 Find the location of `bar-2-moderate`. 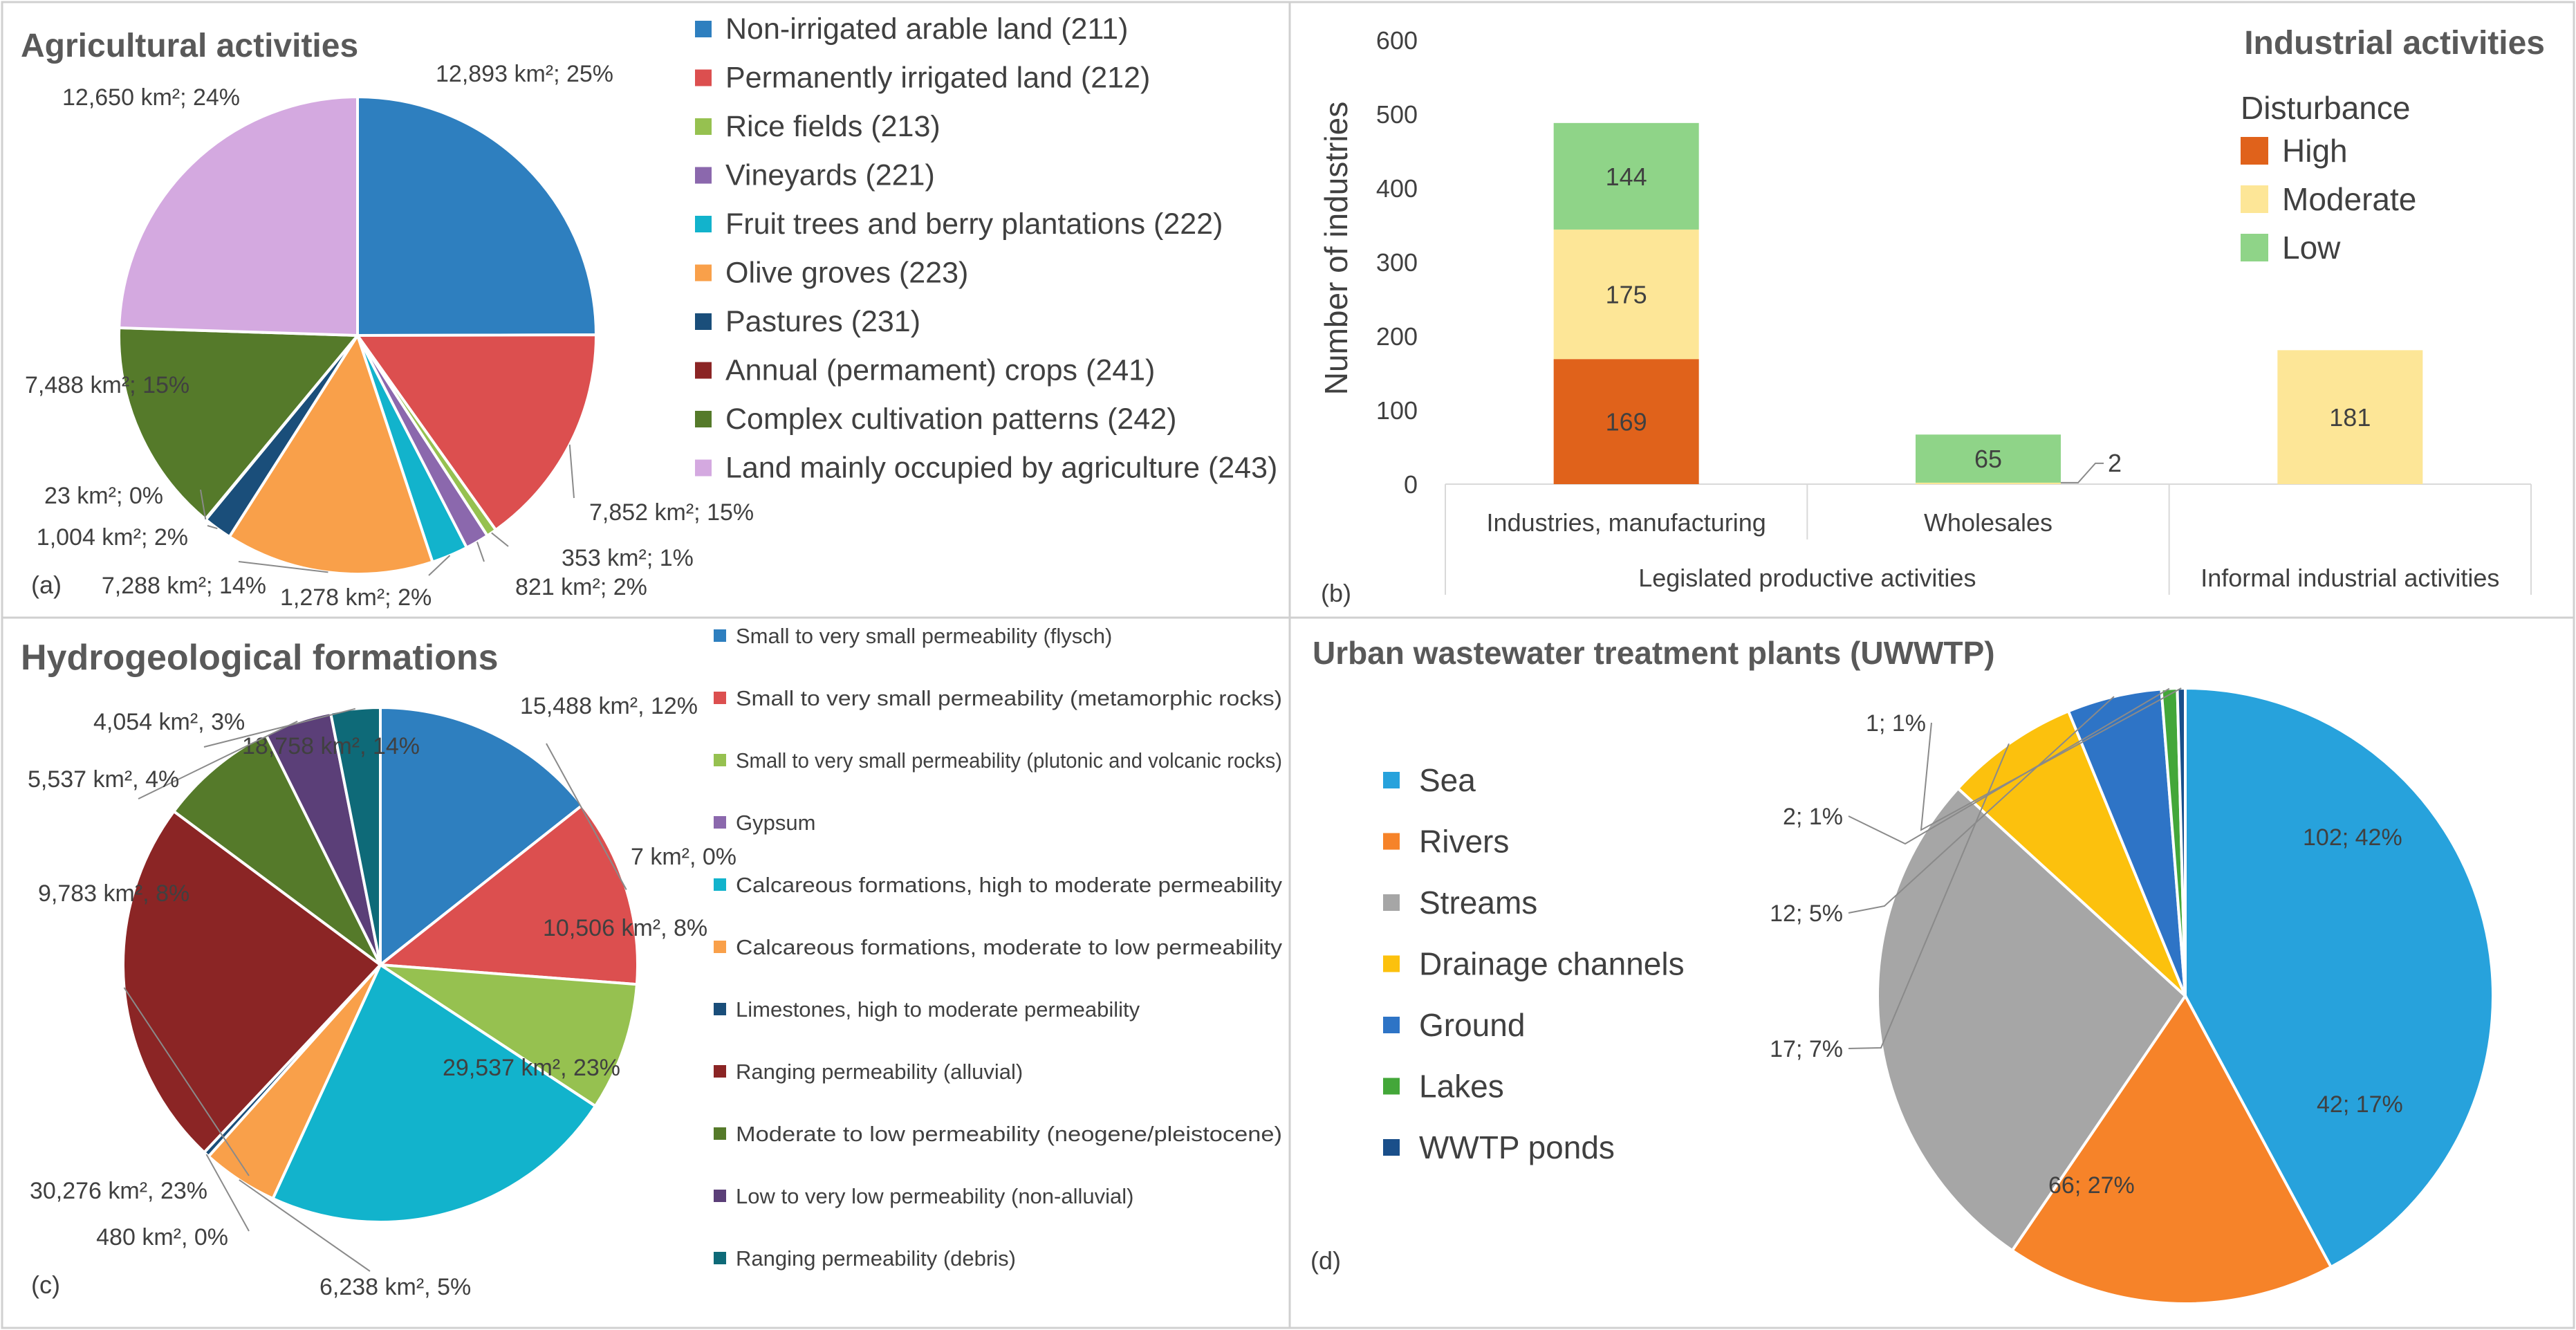

bar-2-moderate is located at coordinates (2350, 417).